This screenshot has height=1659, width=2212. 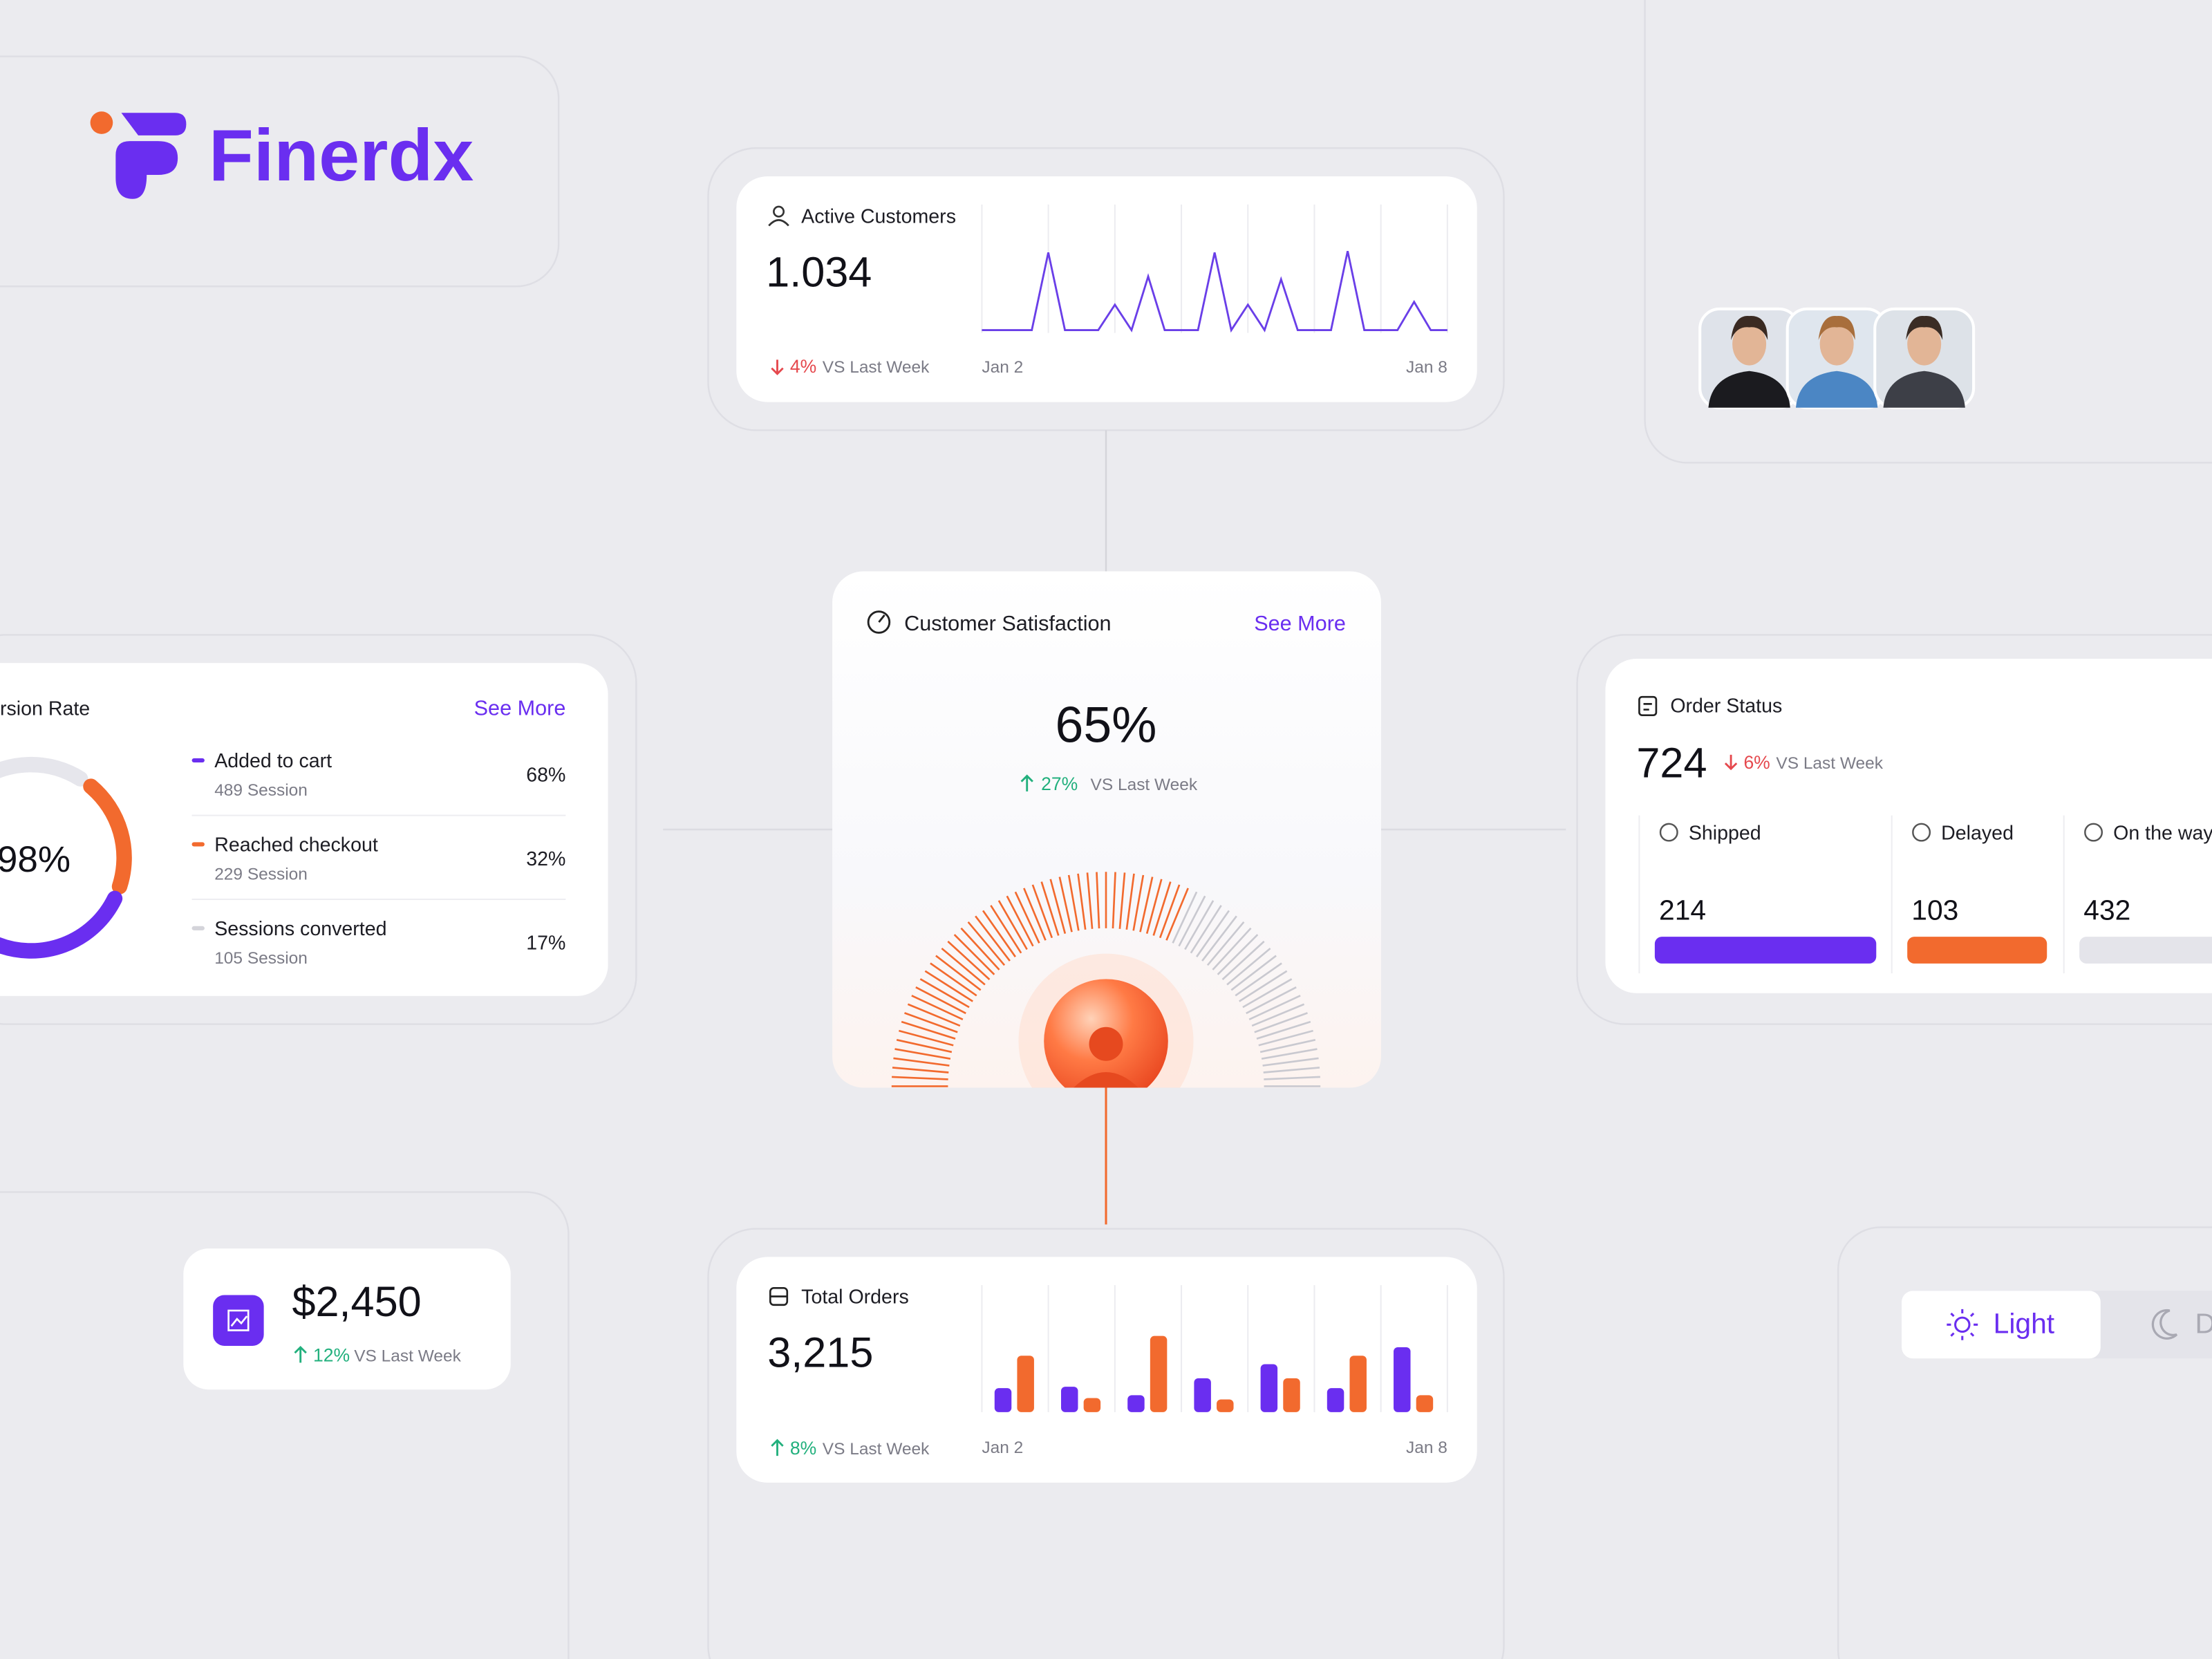 What do you see at coordinates (1962, 1324) in the screenshot?
I see `sun-icon` at bounding box center [1962, 1324].